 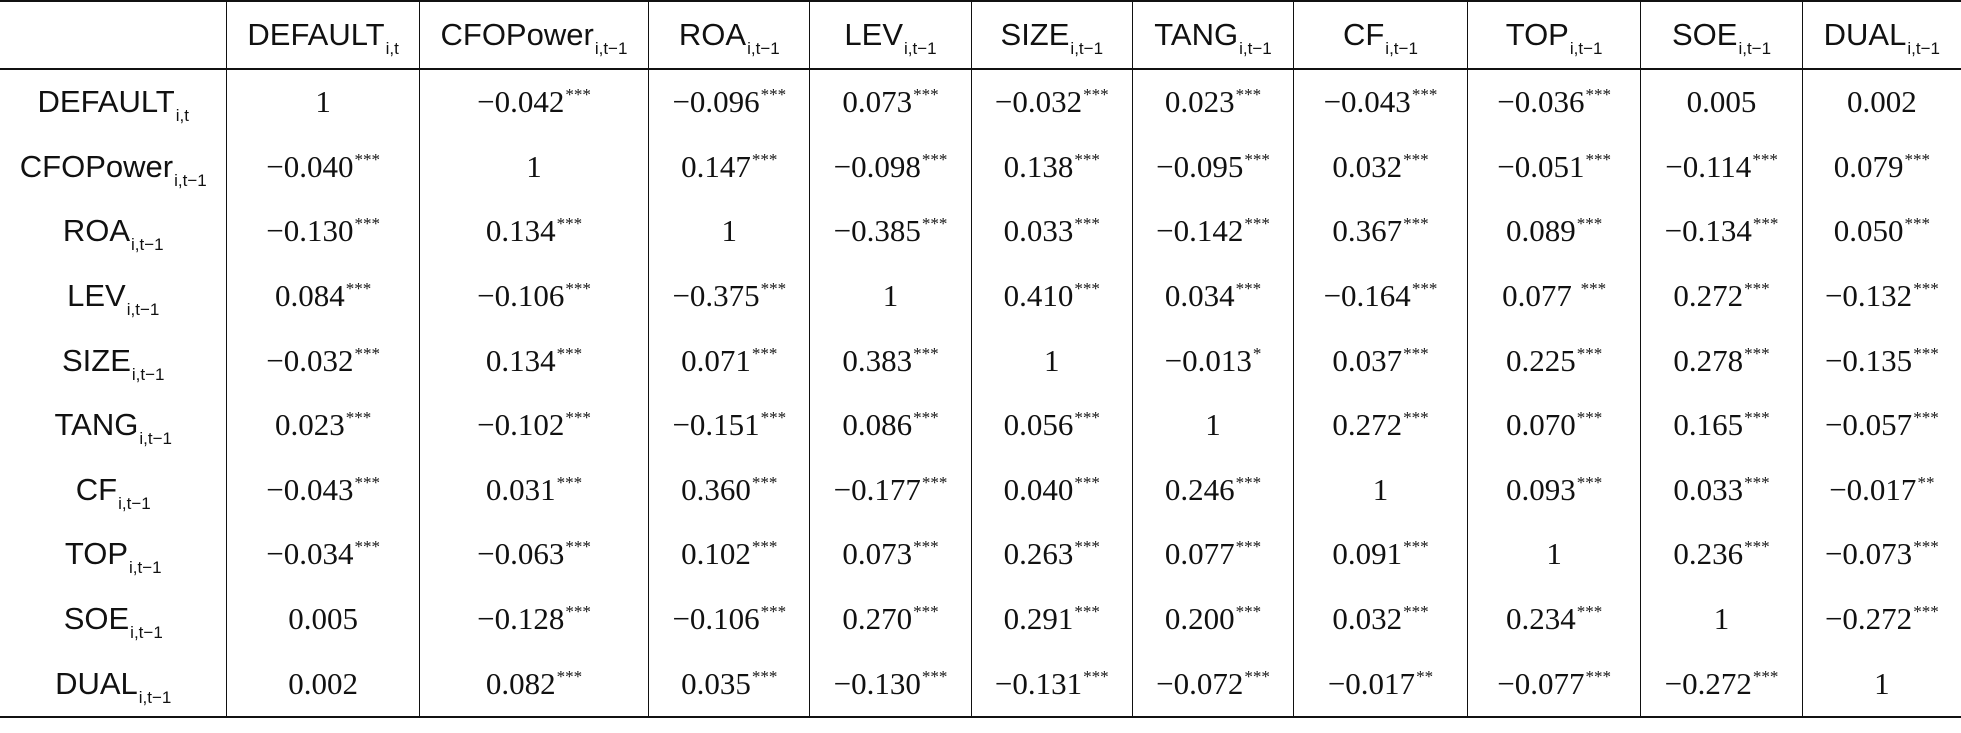 I want to click on table-cell: −0.032***, so click(x=1051, y=102).